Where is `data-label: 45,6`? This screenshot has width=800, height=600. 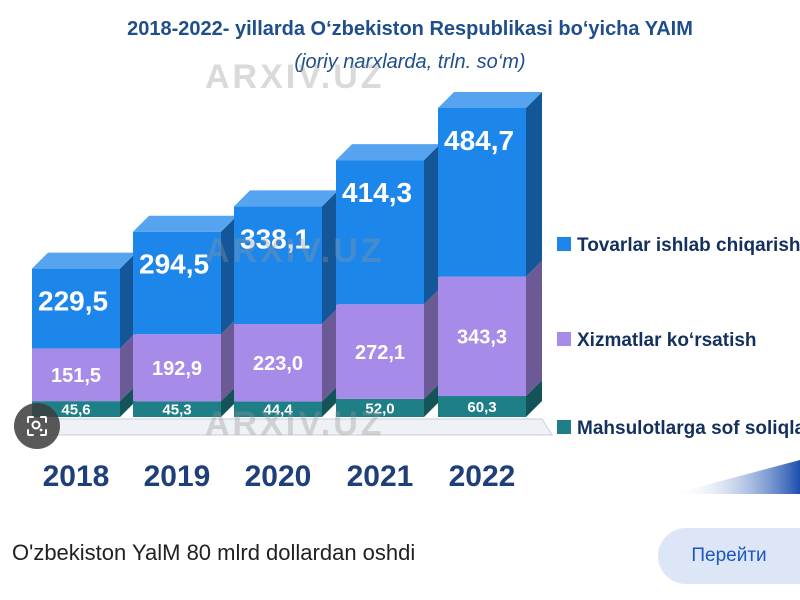
data-label: 45,6 is located at coordinates (75, 409).